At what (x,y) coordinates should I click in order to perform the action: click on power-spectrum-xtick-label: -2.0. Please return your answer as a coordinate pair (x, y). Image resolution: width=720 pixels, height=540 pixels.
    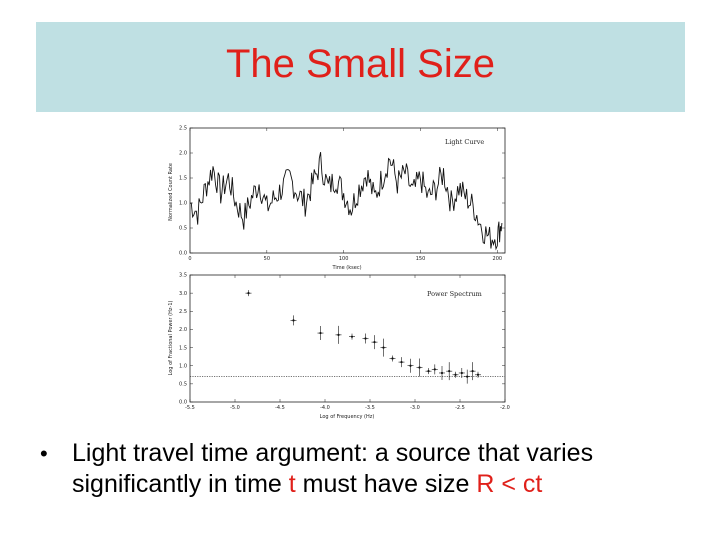
    Looking at the image, I should click on (505, 408).